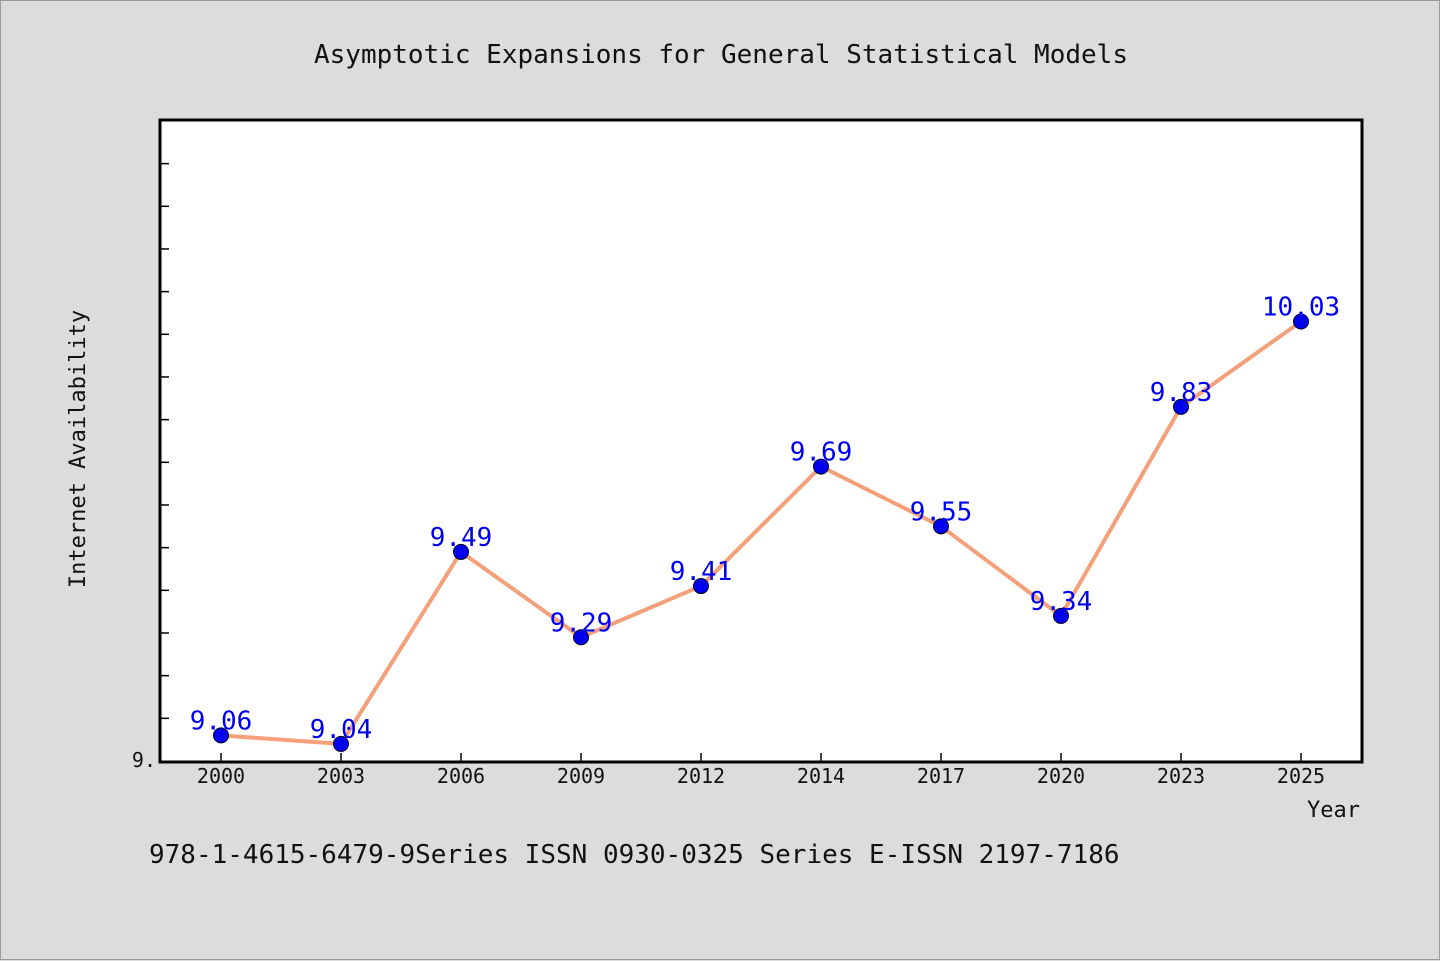  What do you see at coordinates (581, 776) in the screenshot?
I see `x-tick-label: 2009` at bounding box center [581, 776].